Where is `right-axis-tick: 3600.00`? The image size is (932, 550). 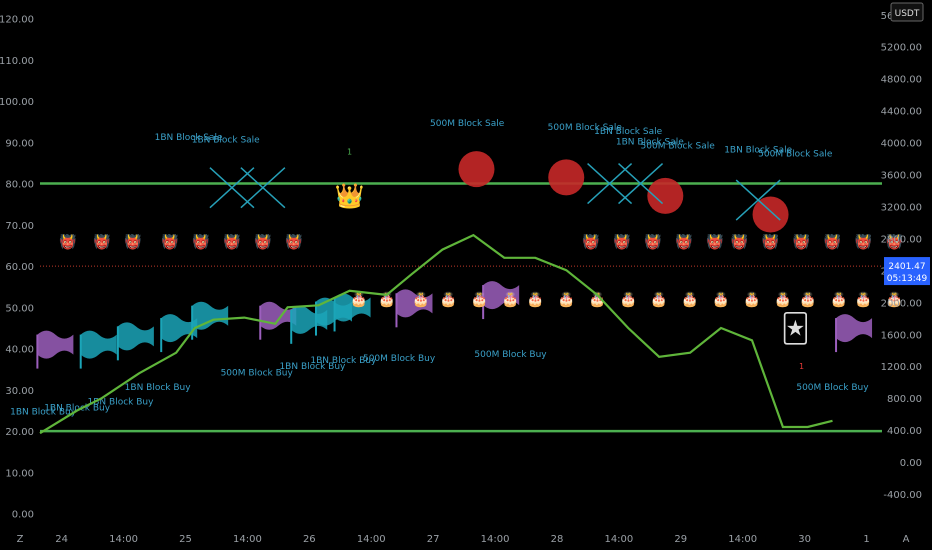 right-axis-tick: 3600.00 is located at coordinates (901, 176).